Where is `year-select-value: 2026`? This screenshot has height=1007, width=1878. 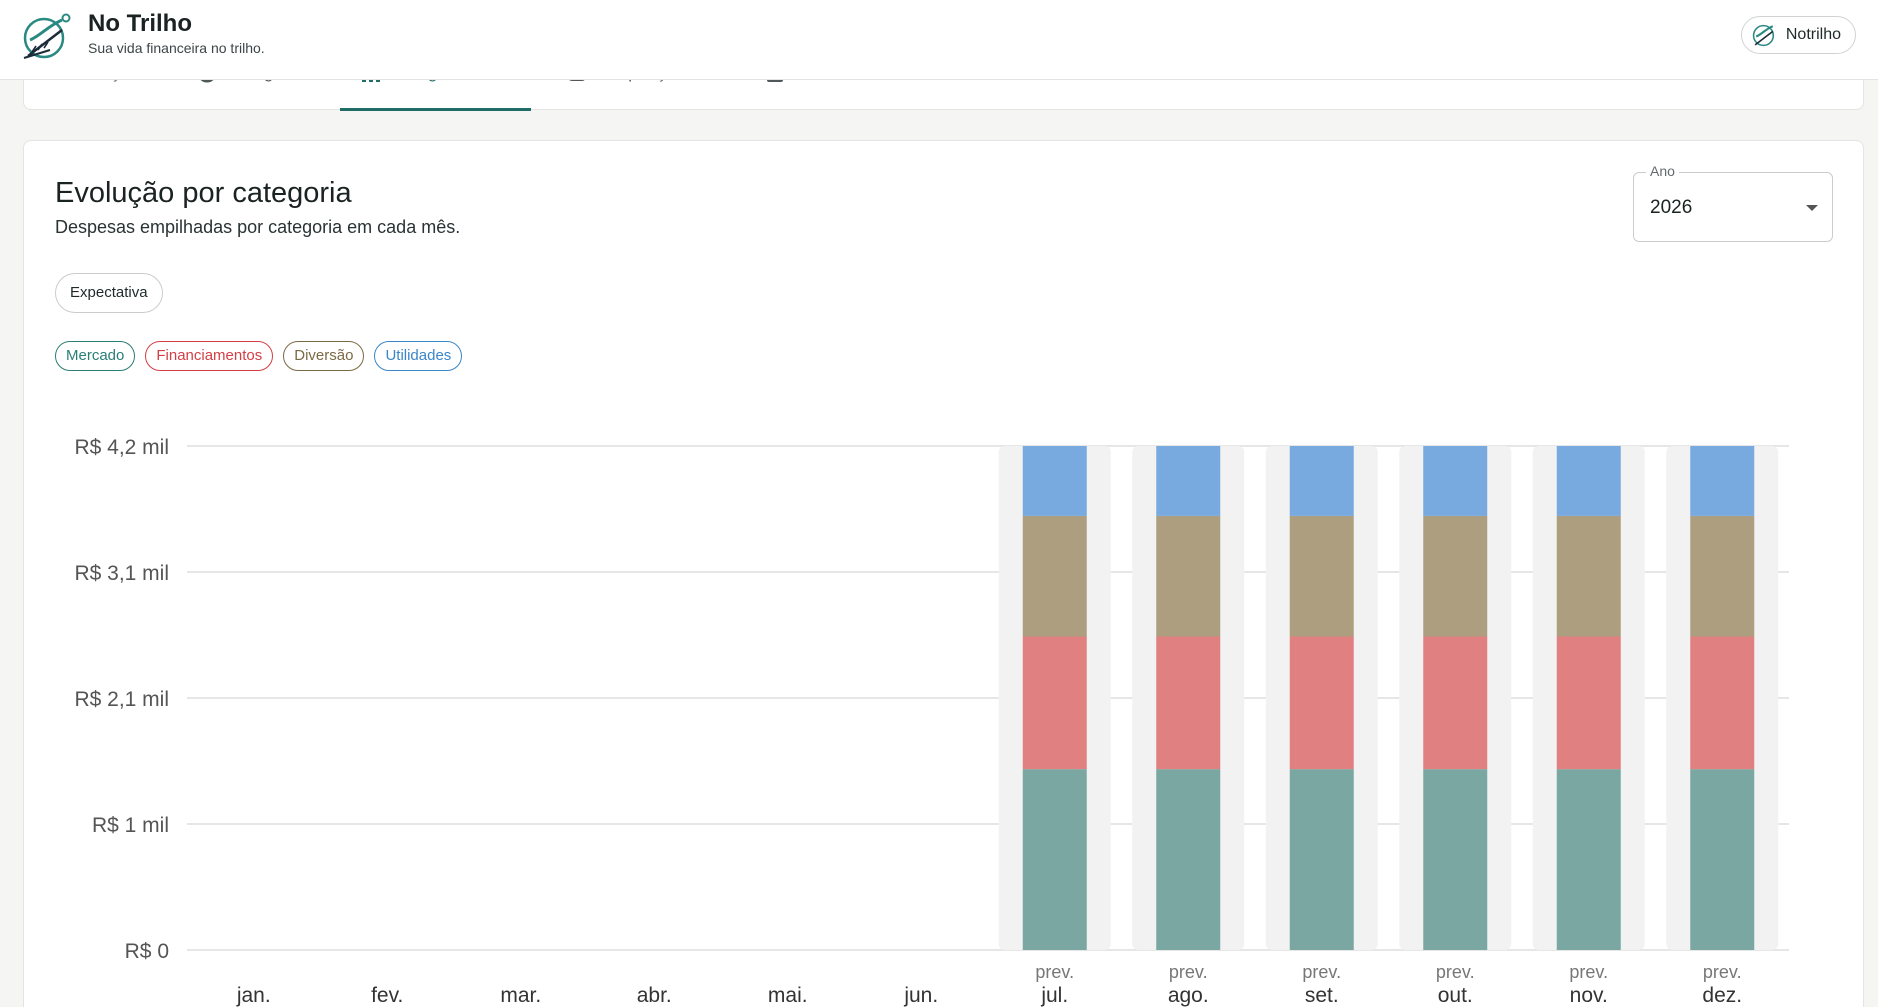
year-select-value: 2026 is located at coordinates (1671, 207).